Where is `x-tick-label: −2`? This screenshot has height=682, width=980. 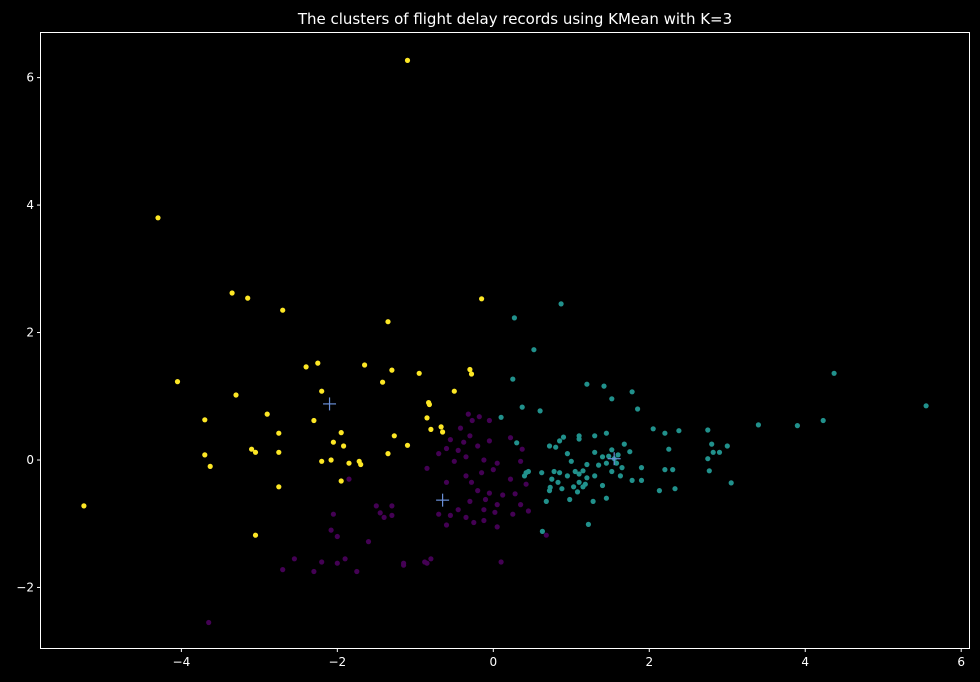 x-tick-label: −2 is located at coordinates (337, 662).